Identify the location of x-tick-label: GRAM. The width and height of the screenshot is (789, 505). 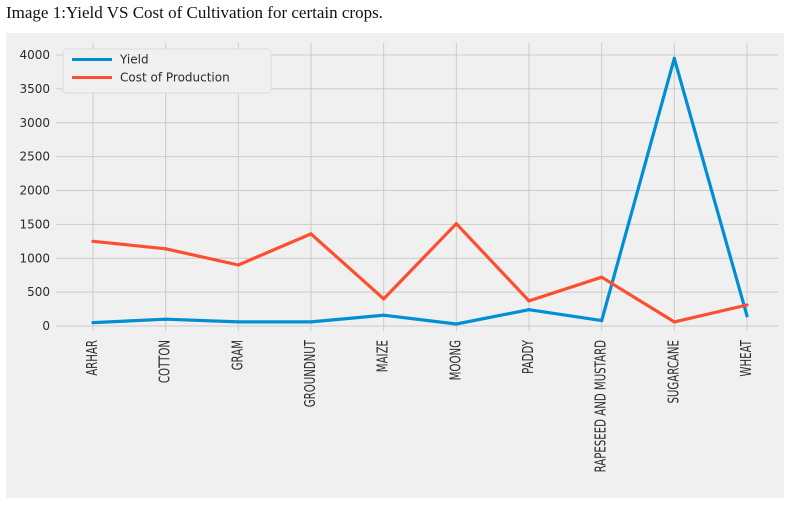
(236, 355).